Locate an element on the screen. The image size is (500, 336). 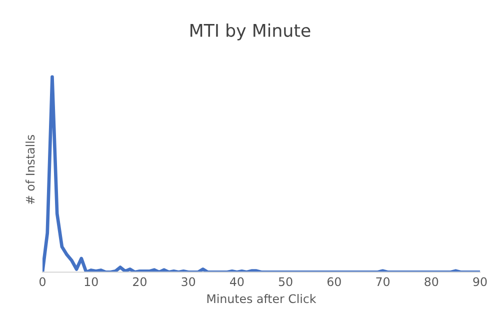
x-tick-label: 40 is located at coordinates (237, 281).